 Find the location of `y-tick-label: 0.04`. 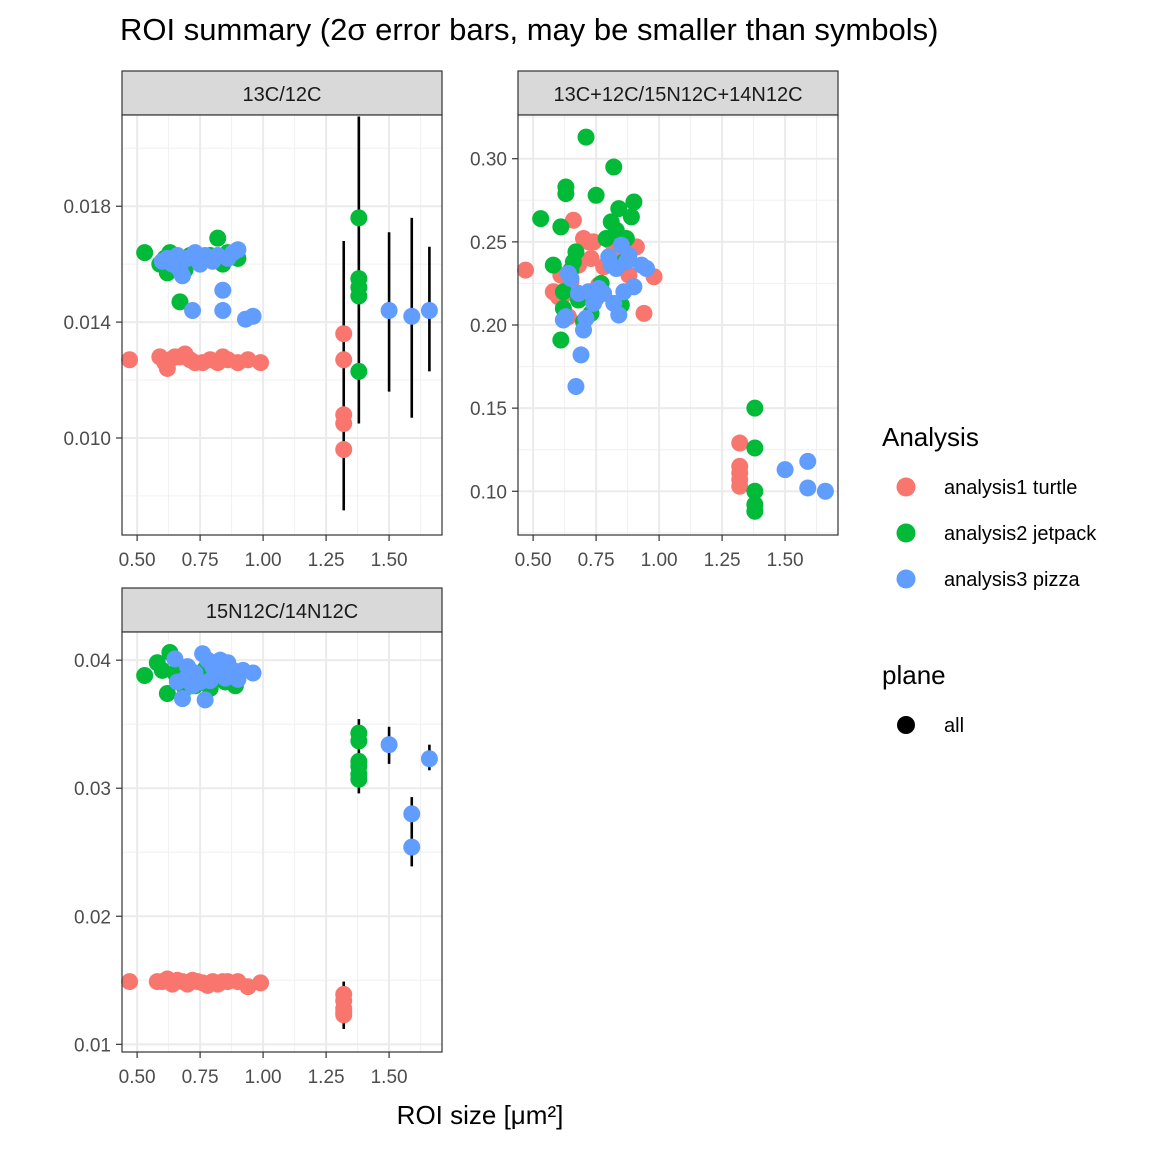

y-tick-label: 0.04 is located at coordinates (92, 661).